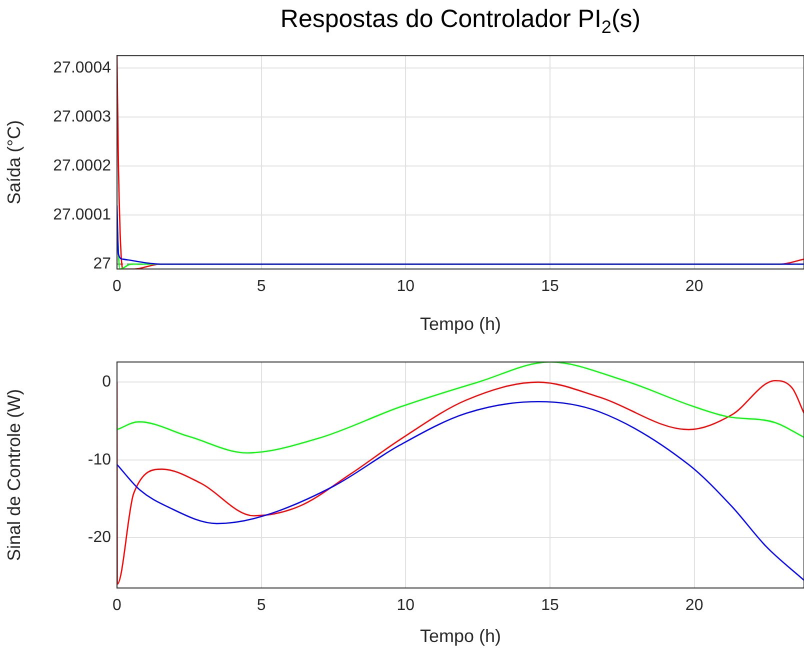 This screenshot has width=804, height=652. I want to click on y-tick-label: 0, so click(107, 382).